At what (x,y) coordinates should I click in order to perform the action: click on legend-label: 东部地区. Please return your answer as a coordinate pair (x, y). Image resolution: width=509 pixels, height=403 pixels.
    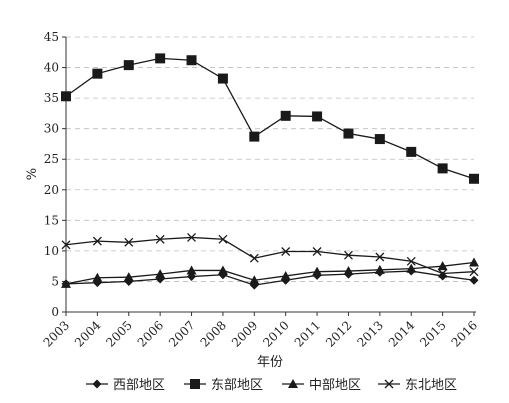
    Looking at the image, I should click on (237, 385).